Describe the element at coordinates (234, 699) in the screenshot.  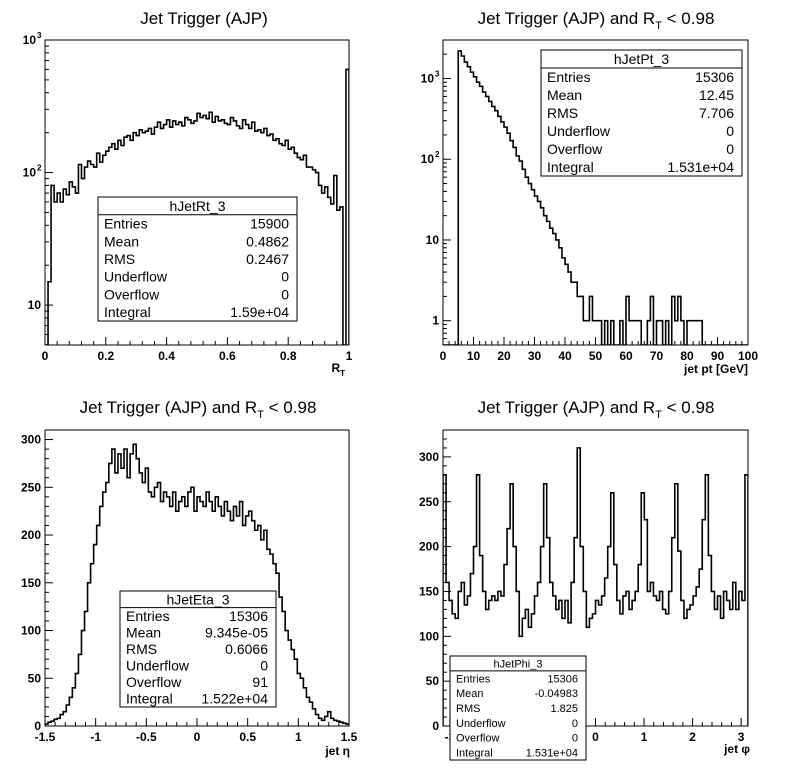
I see `stats-value: 1.522e+04` at that location.